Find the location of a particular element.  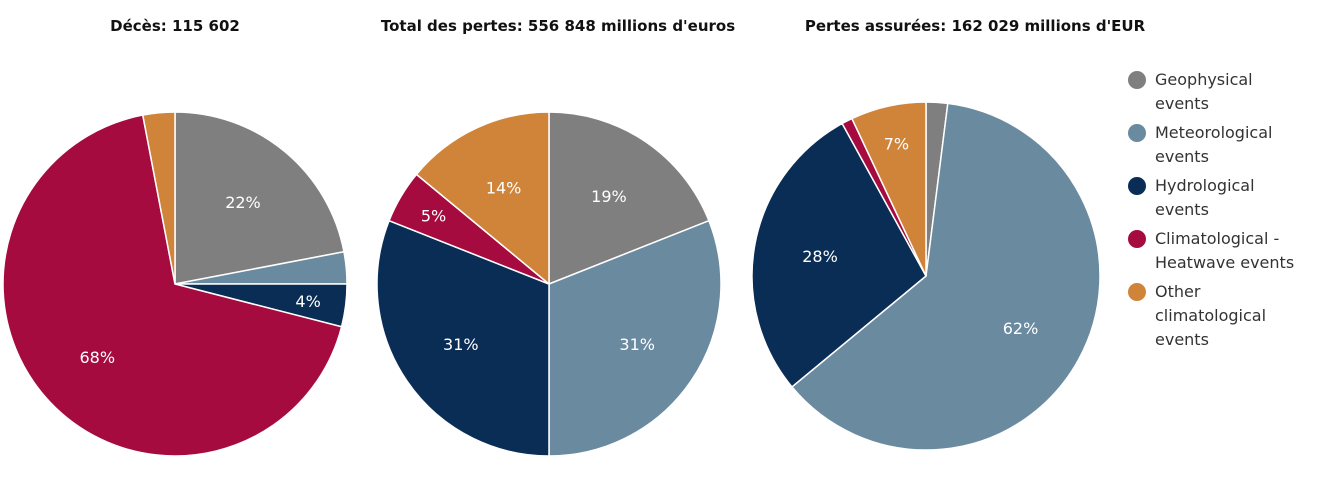

pie-title-deces: Décès: 115 602 is located at coordinates (175, 26).